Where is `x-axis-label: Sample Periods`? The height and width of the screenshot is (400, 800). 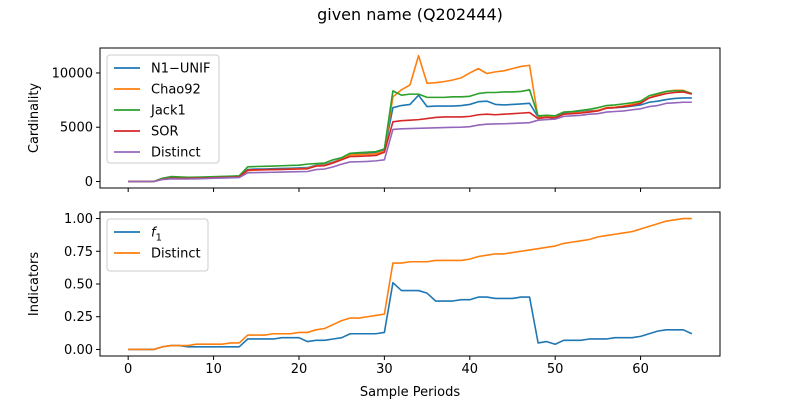 x-axis-label: Sample Periods is located at coordinates (410, 392).